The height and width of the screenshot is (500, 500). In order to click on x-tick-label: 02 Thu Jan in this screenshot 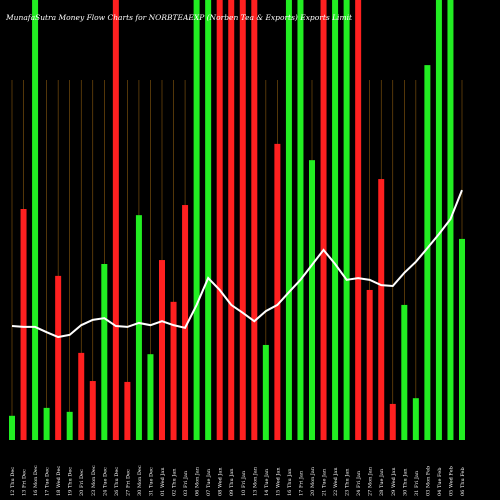, I will do `click(175, 482)`.